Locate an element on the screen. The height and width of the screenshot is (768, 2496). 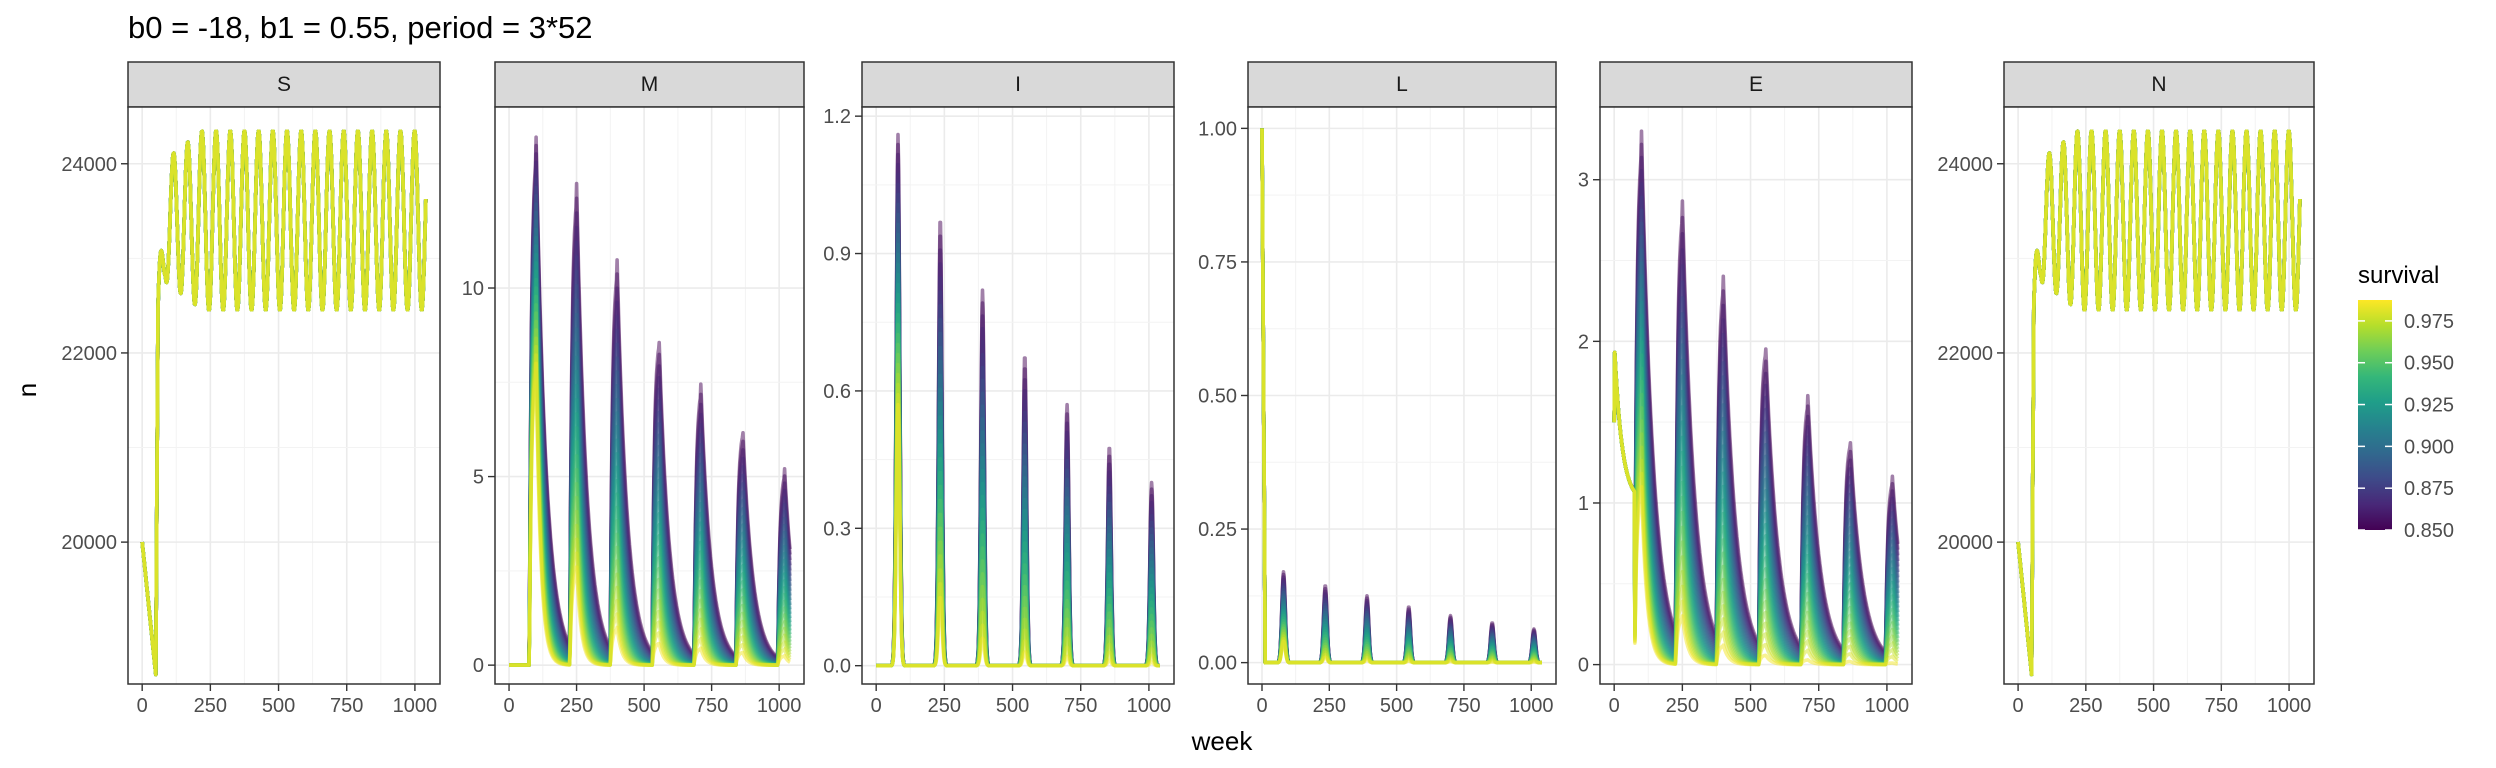
facet-n: N 0 250 500 750 1000 20000 22000 24000 is located at coordinates (2126, 389).